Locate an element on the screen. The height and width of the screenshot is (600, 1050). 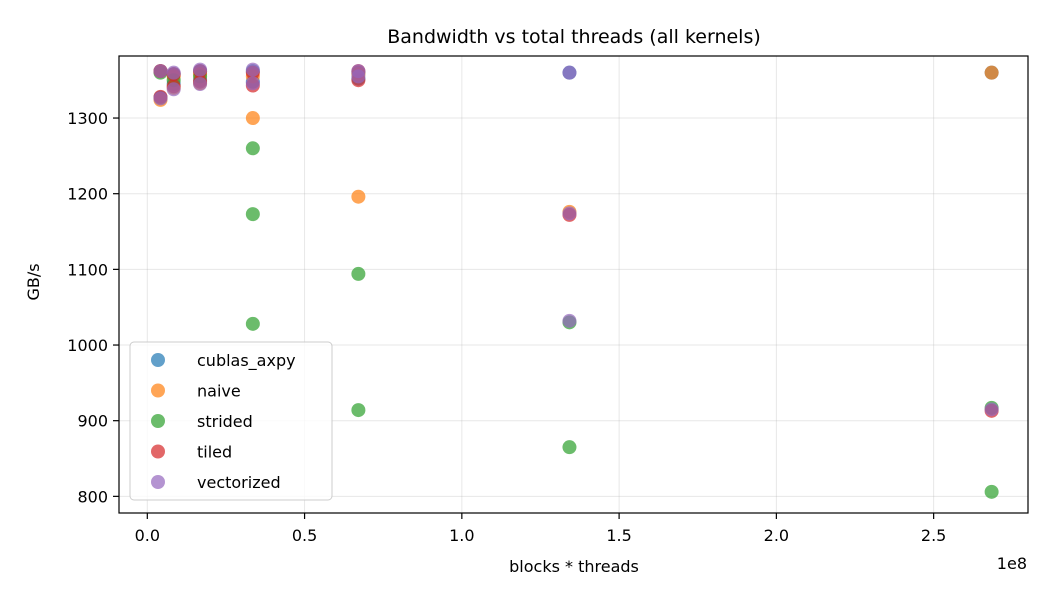
chart-title: Bandwidth vs total threads (all kernels) is located at coordinates (574, 37).